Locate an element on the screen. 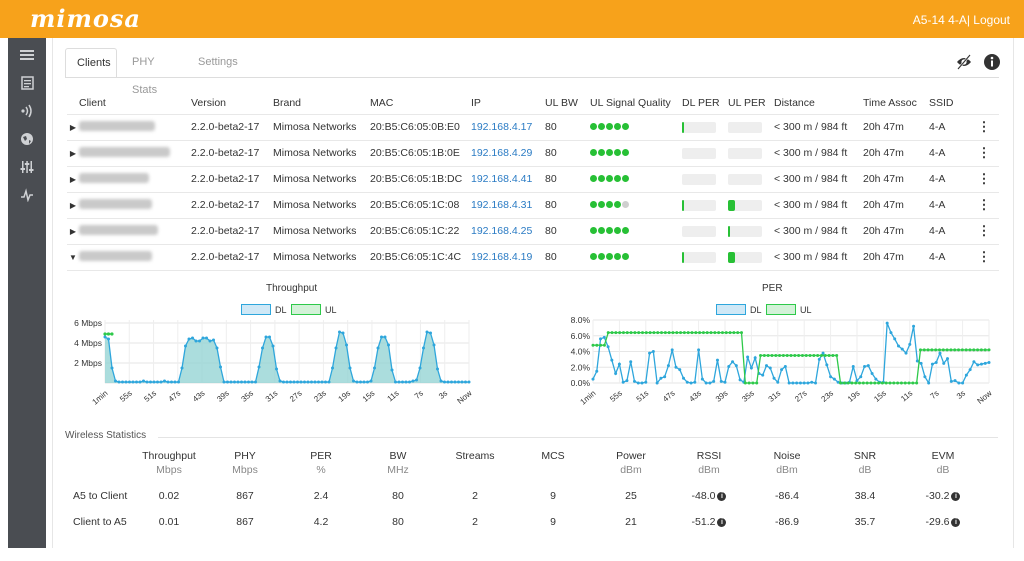  dashboard-icon is located at coordinates (27, 85).